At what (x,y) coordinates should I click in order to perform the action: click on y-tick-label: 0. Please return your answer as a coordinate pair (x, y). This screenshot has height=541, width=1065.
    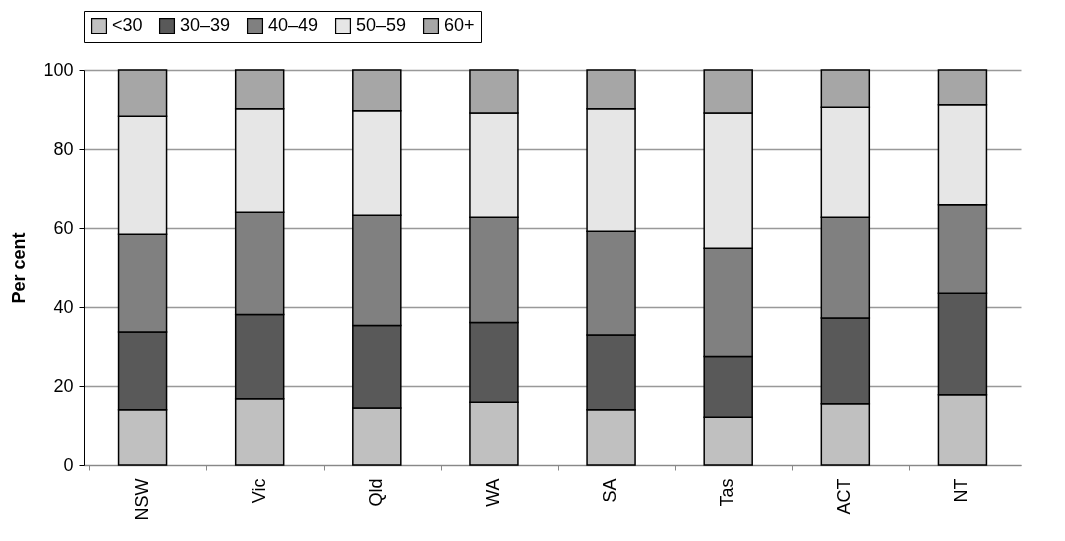
    Looking at the image, I should click on (68, 464).